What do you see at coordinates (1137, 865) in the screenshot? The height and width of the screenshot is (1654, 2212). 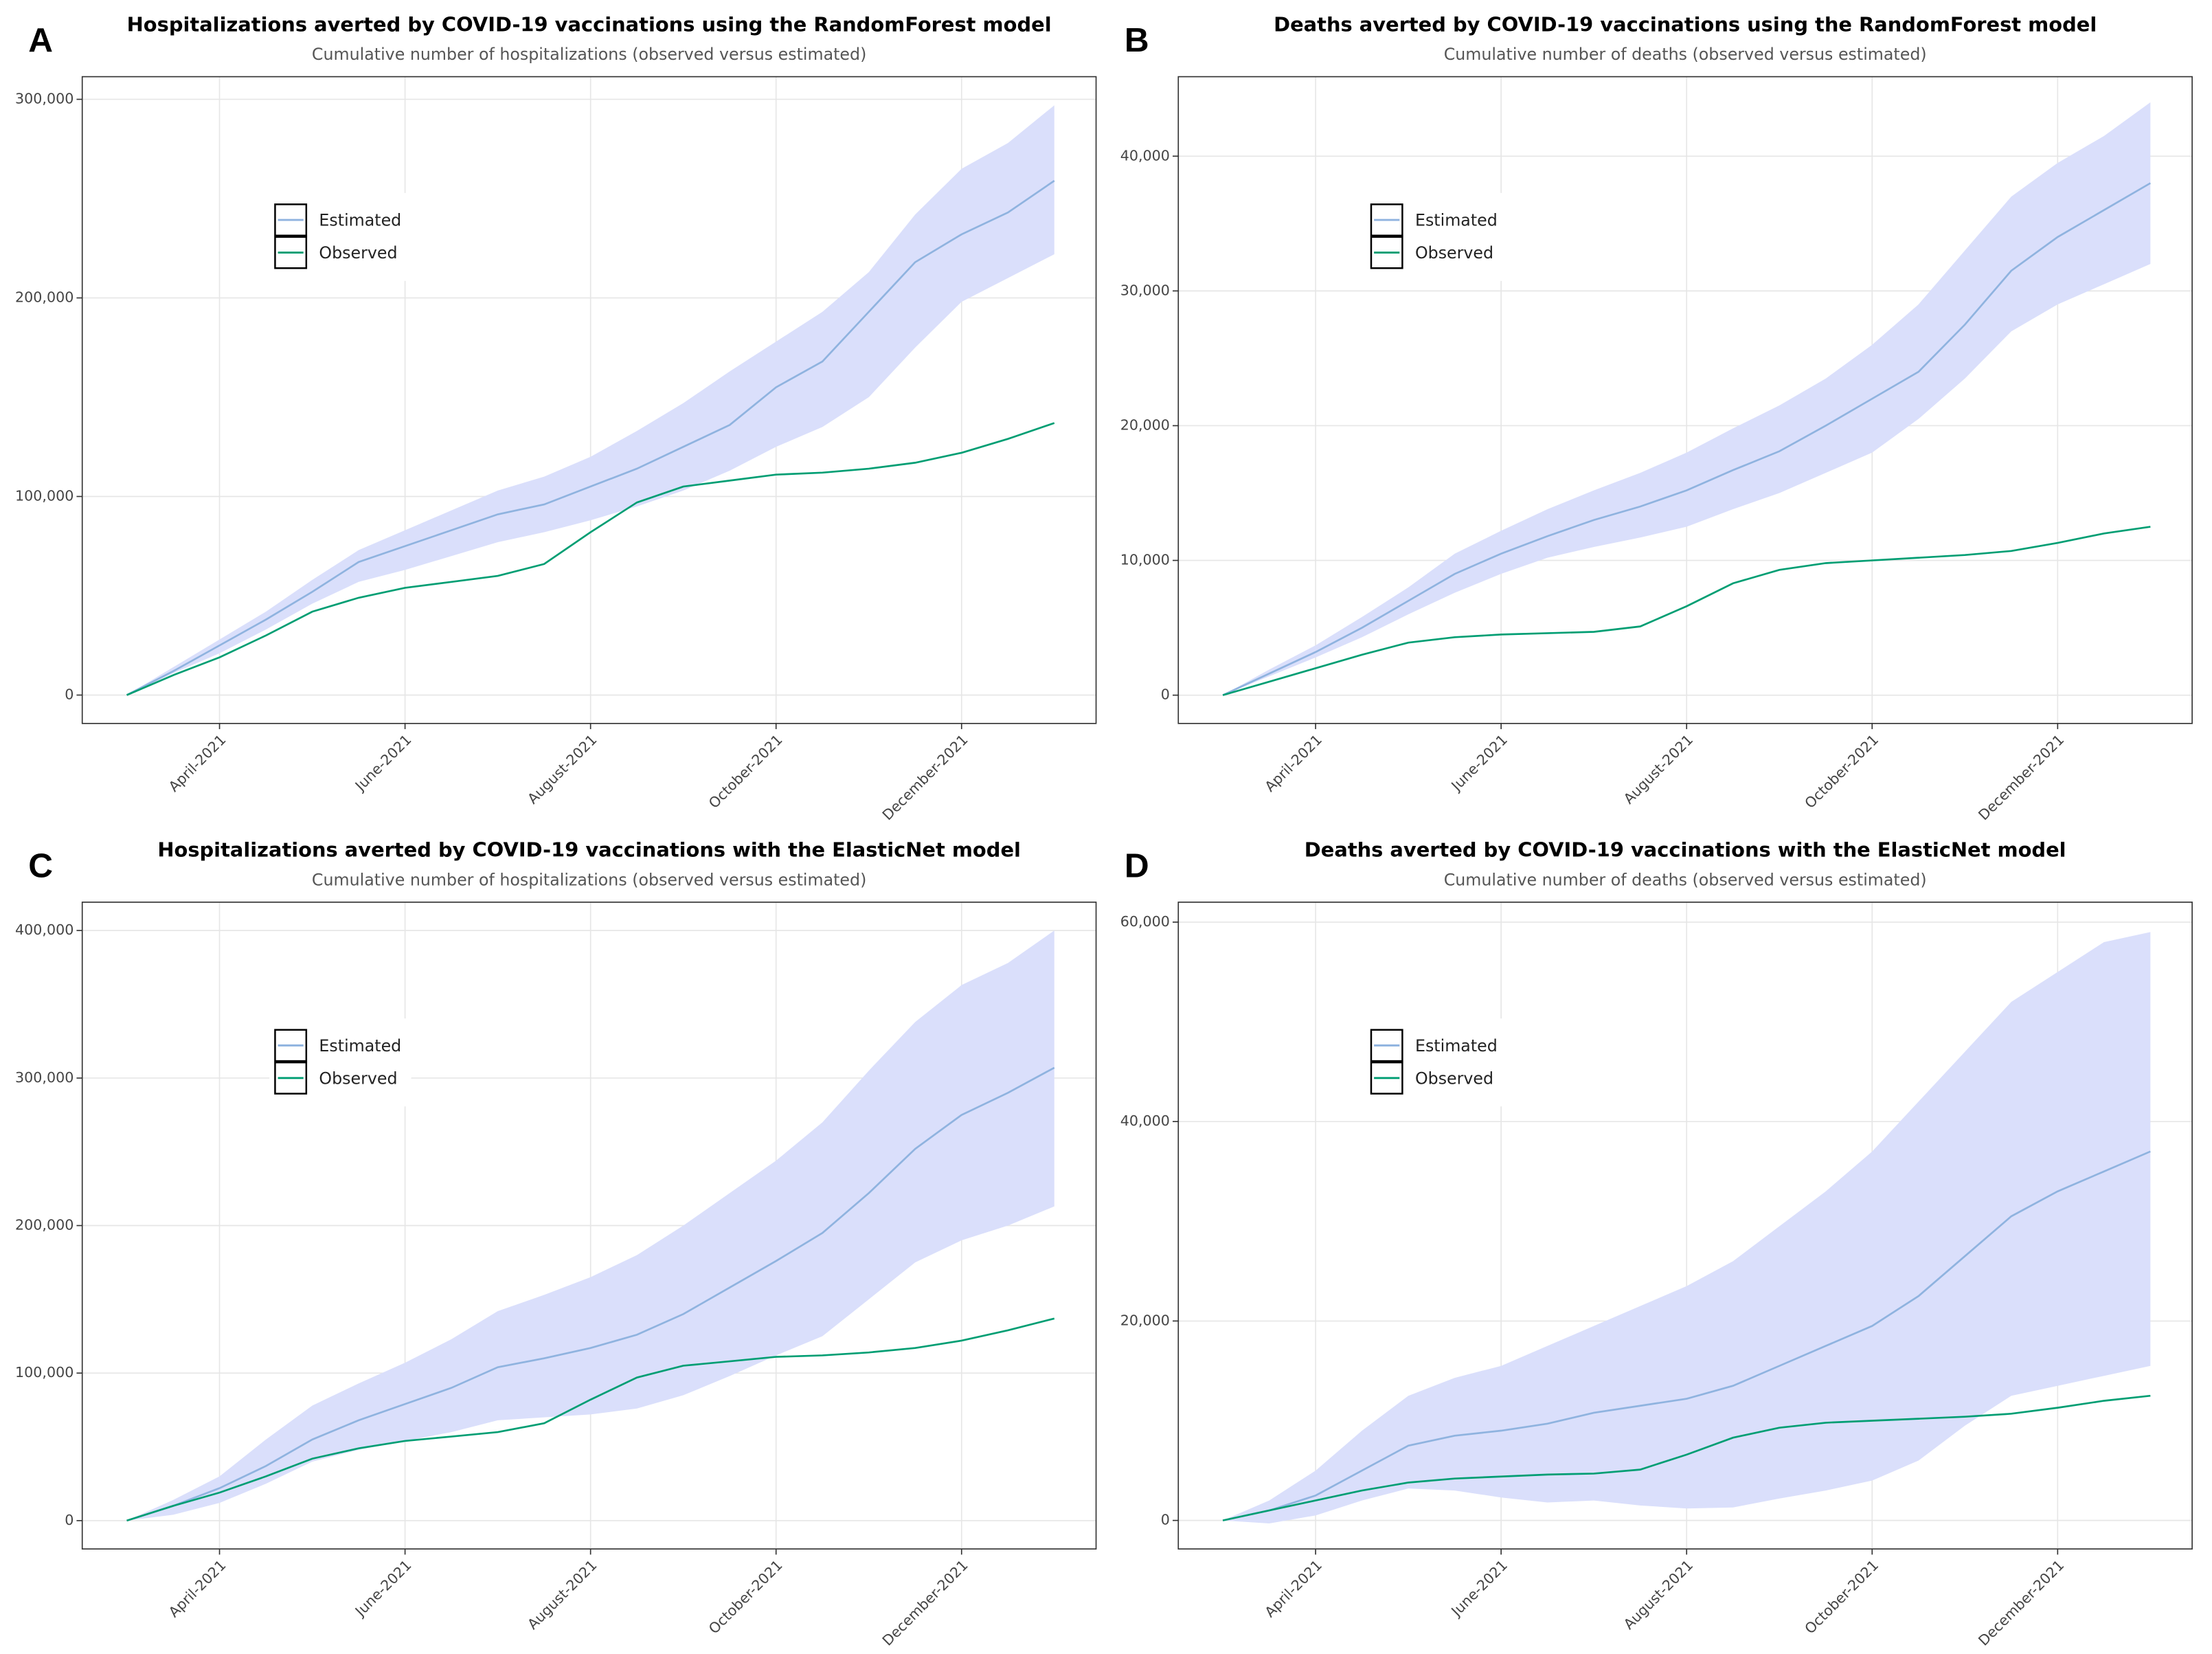 I see `panel-label: D` at bounding box center [1137, 865].